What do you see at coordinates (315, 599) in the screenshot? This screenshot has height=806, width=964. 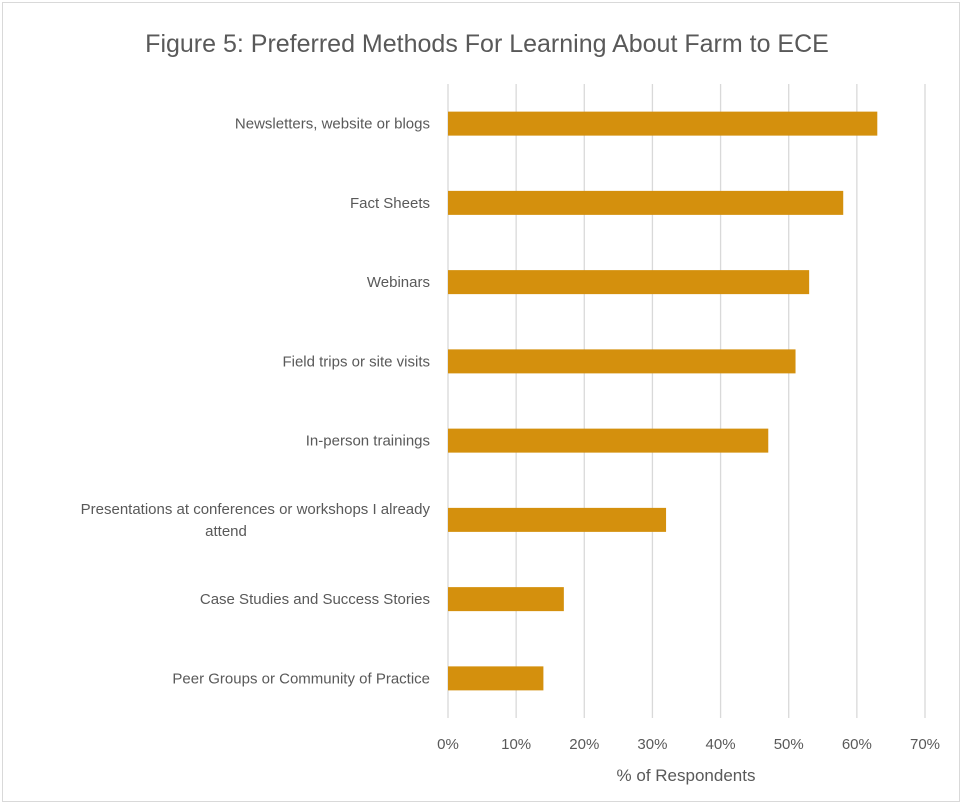 I see `category-label: Case Studies and Success Stories` at bounding box center [315, 599].